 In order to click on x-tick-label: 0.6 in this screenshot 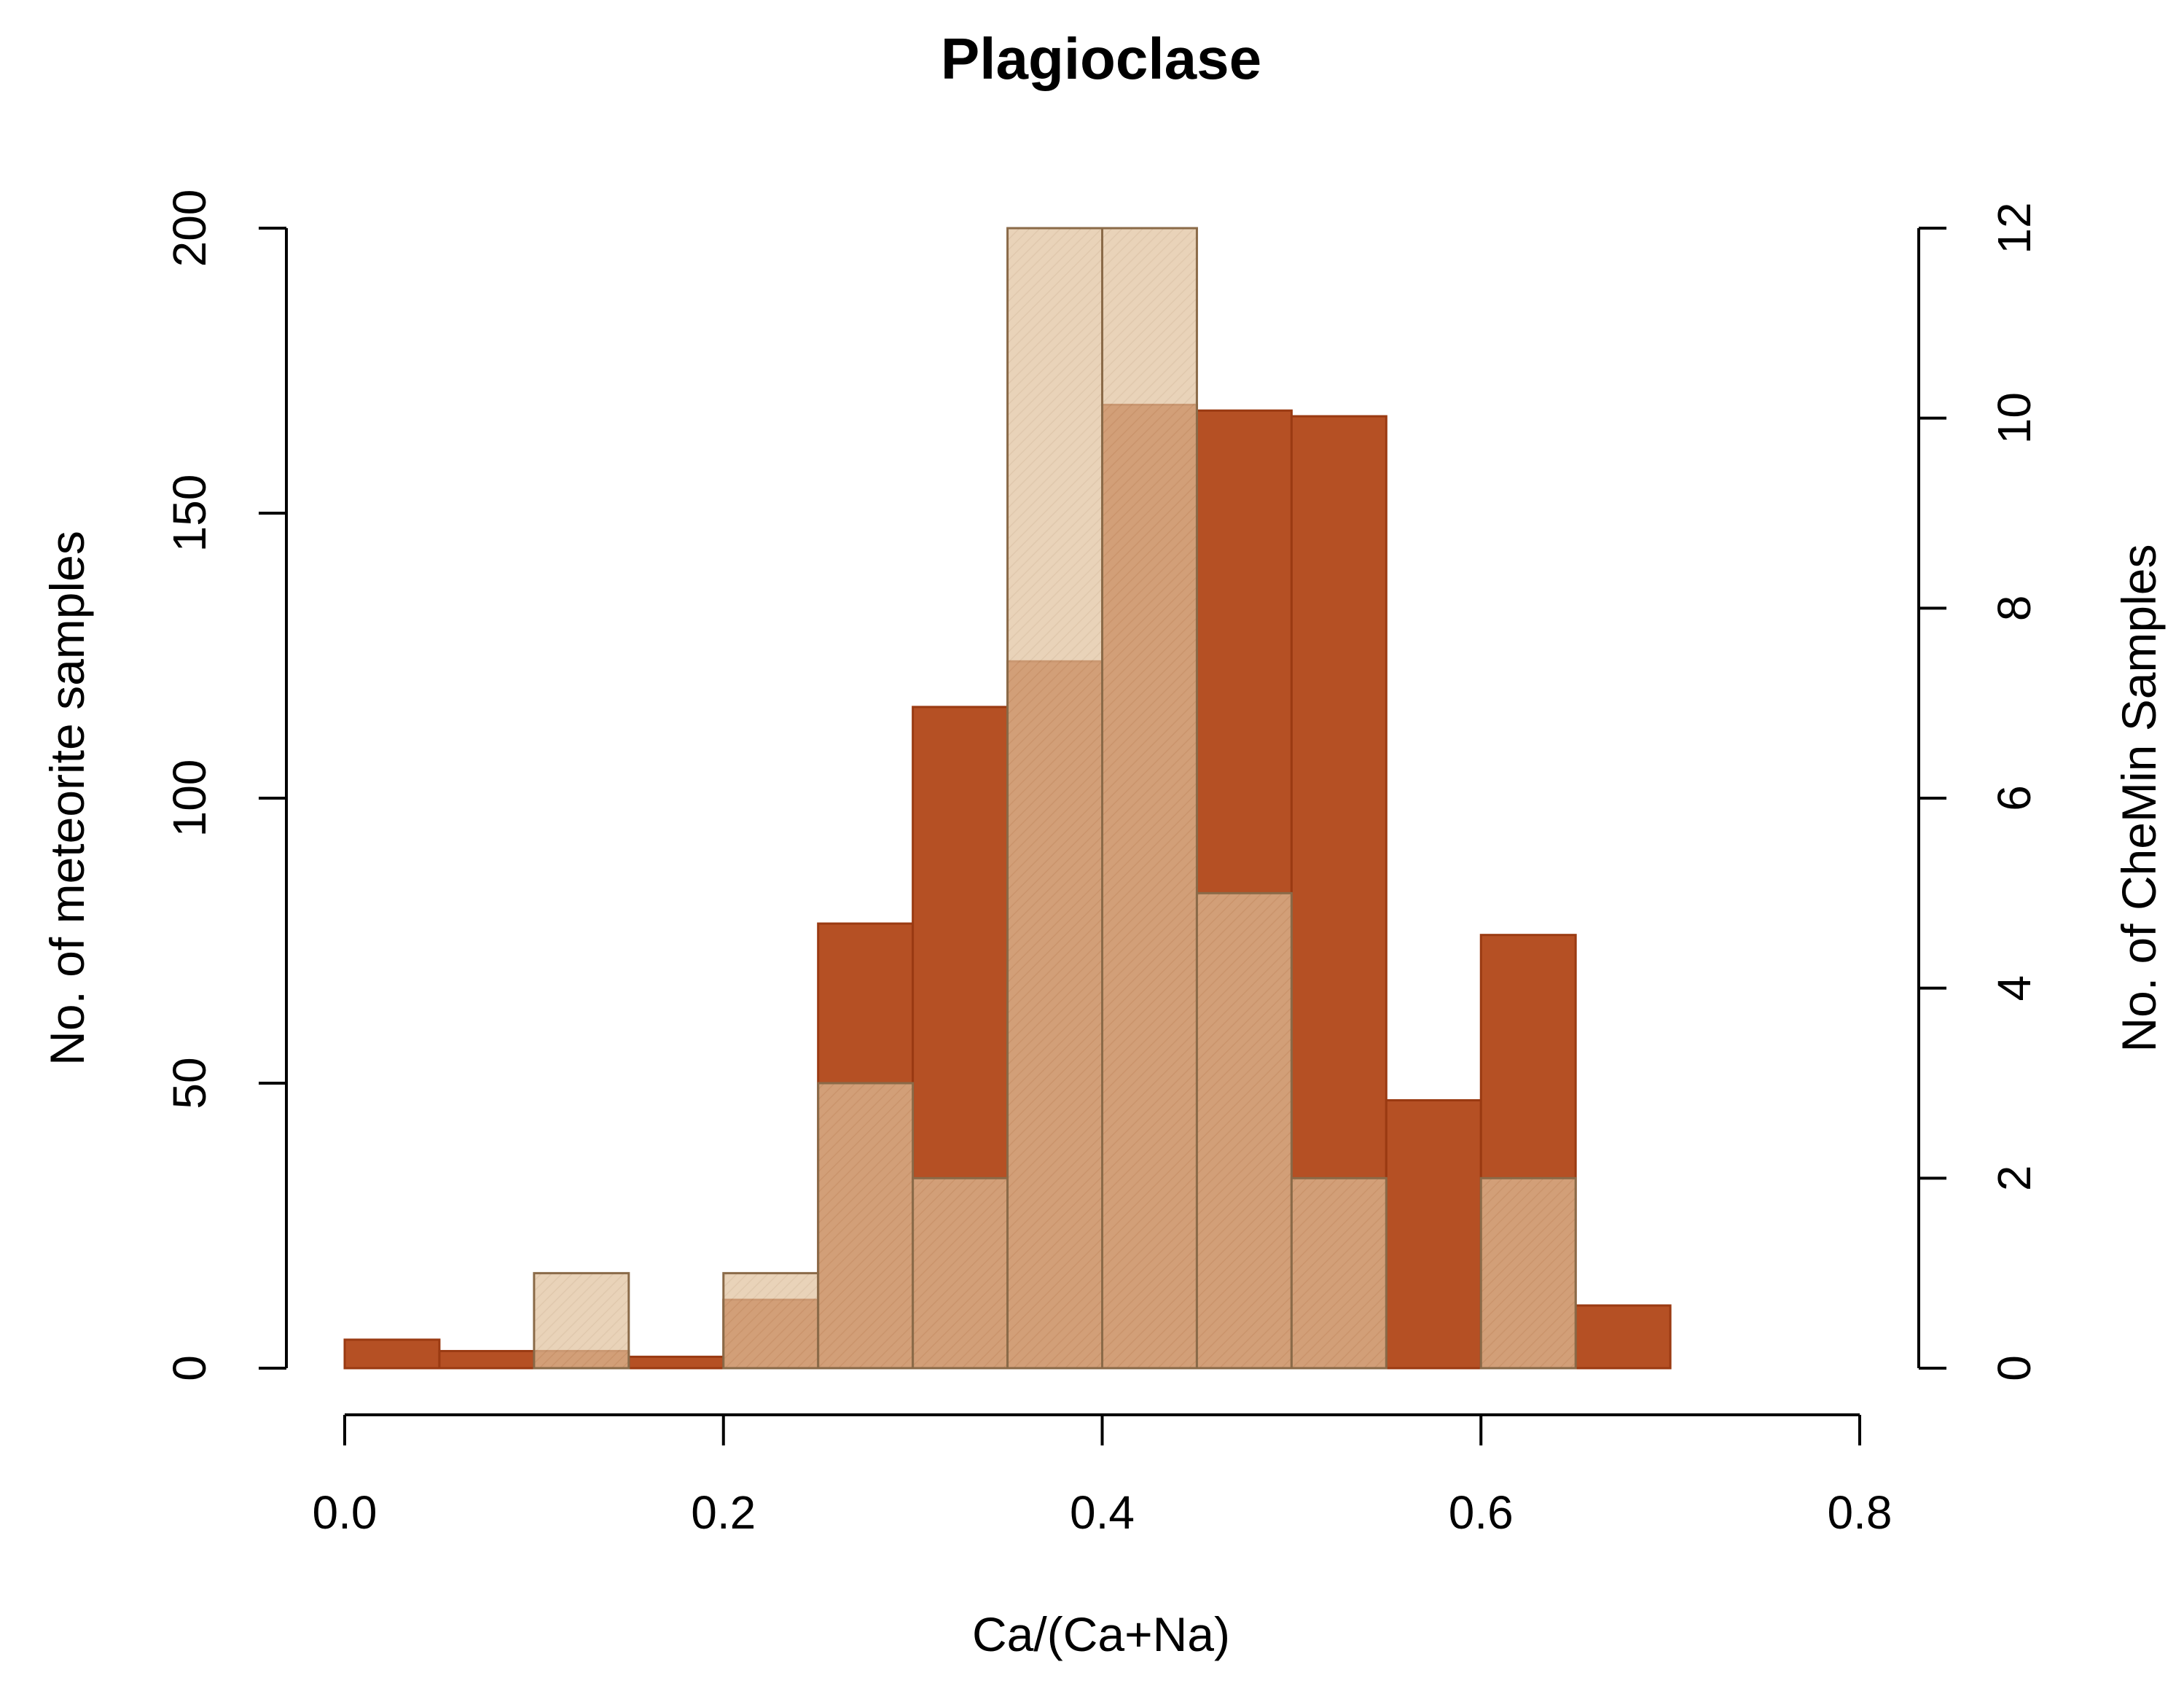, I will do `click(1481, 1512)`.